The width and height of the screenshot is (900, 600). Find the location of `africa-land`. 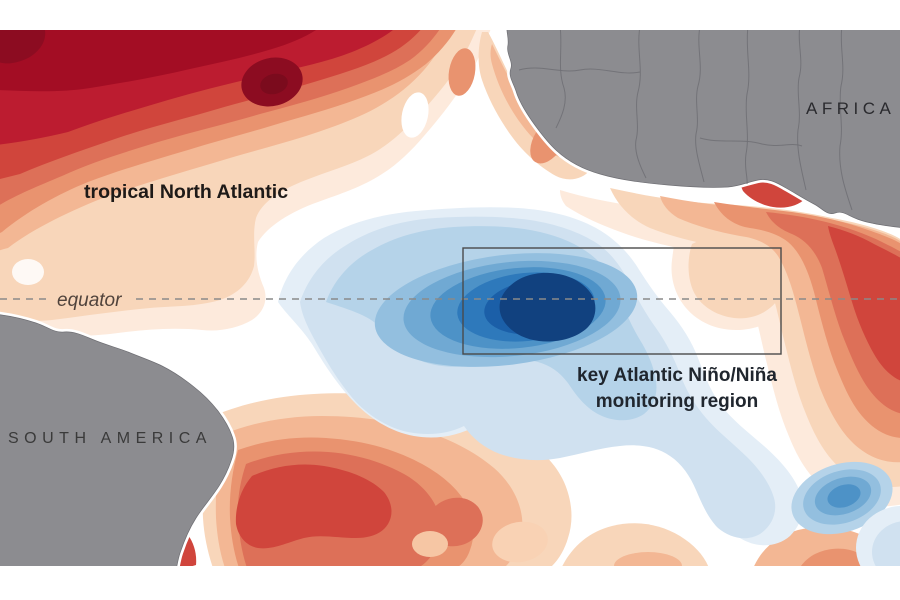

africa-land is located at coordinates (703, 129).